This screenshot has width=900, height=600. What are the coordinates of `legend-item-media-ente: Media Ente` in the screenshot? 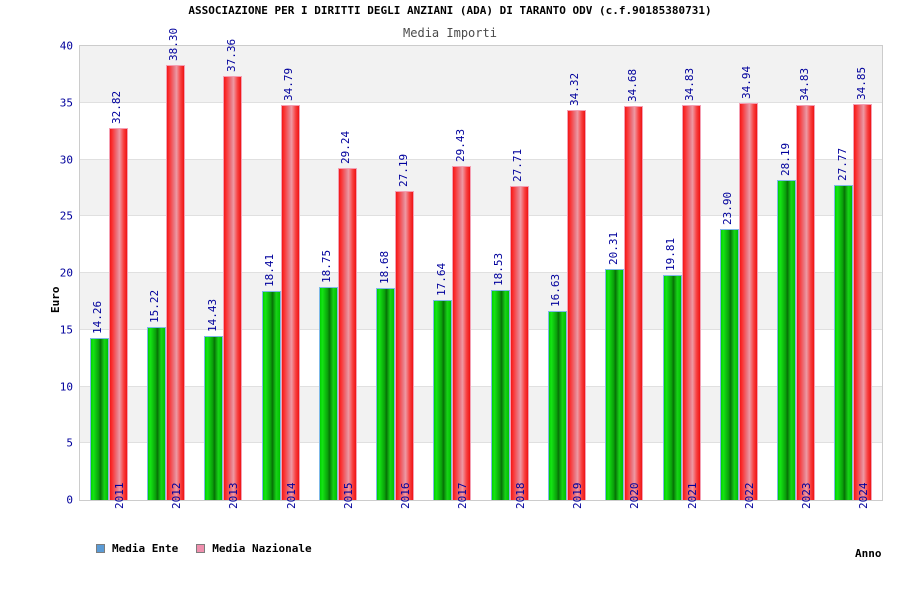 It's located at (137, 548).